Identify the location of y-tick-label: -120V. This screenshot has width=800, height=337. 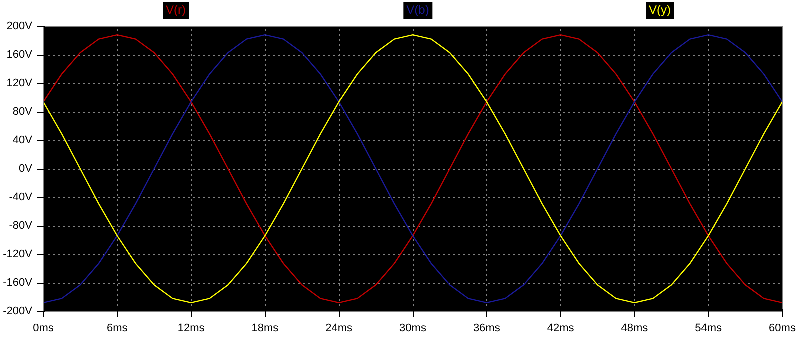
(18, 254).